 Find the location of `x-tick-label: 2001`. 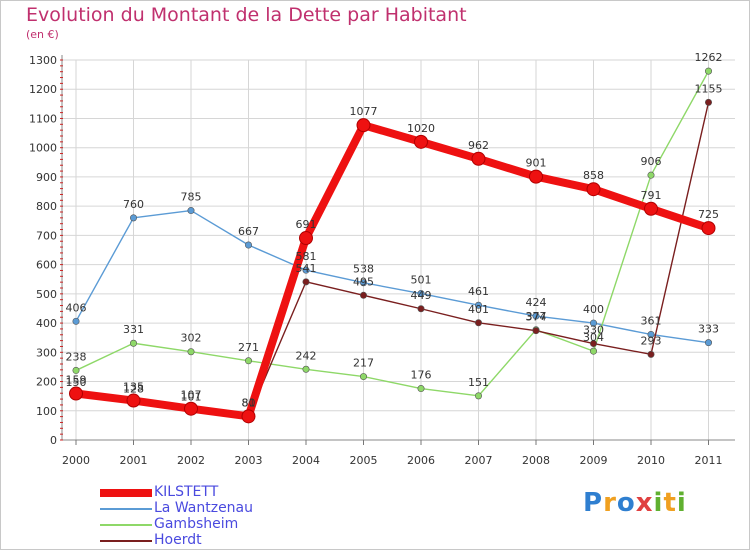

x-tick-label: 2001 is located at coordinates (134, 460).